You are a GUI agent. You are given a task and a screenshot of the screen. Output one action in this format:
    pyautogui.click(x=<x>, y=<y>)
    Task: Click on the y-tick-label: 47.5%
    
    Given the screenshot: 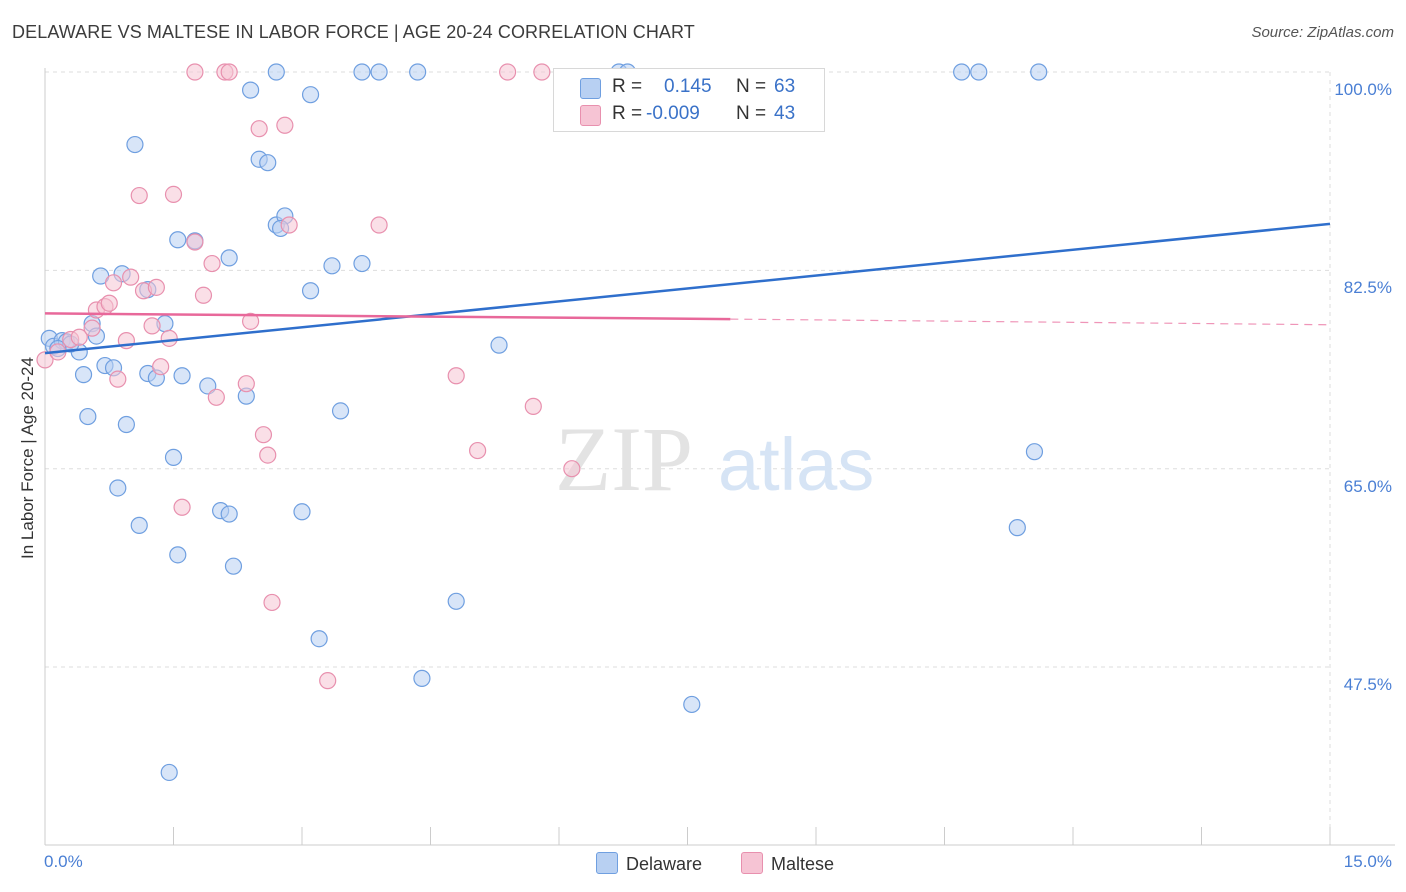 What is the action you would take?
    pyautogui.click(x=1367, y=685)
    